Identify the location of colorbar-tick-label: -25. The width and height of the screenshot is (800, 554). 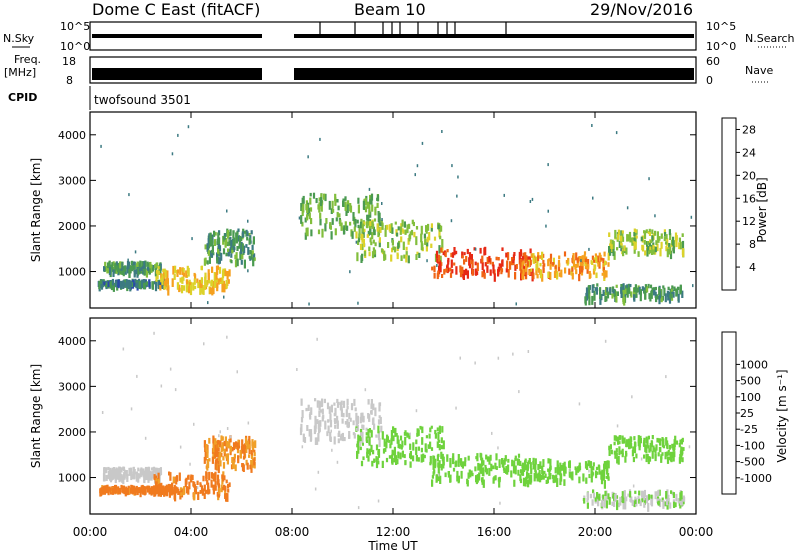
(749, 429).